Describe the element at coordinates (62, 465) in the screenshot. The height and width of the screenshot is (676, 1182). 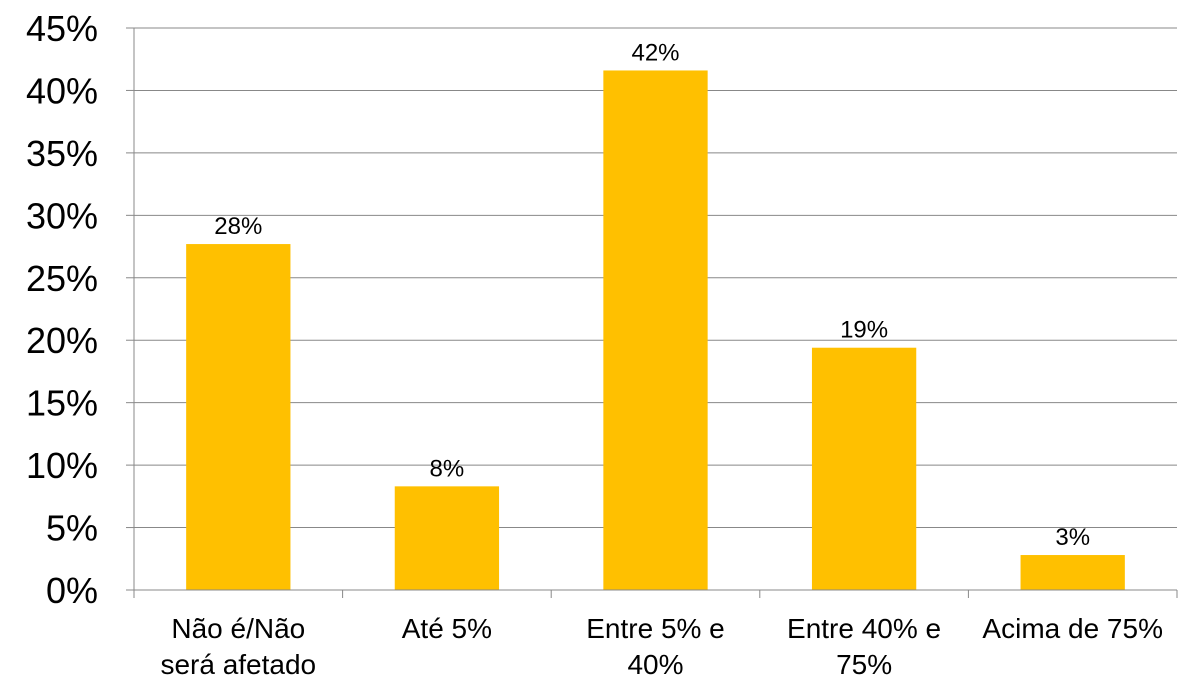
I see `y-tick-label: 10%` at that location.